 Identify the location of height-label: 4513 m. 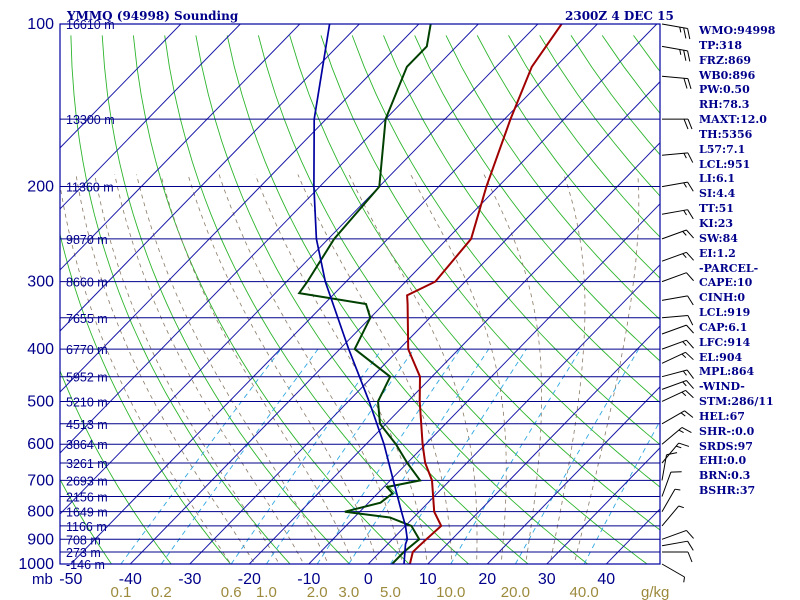
(87, 425).